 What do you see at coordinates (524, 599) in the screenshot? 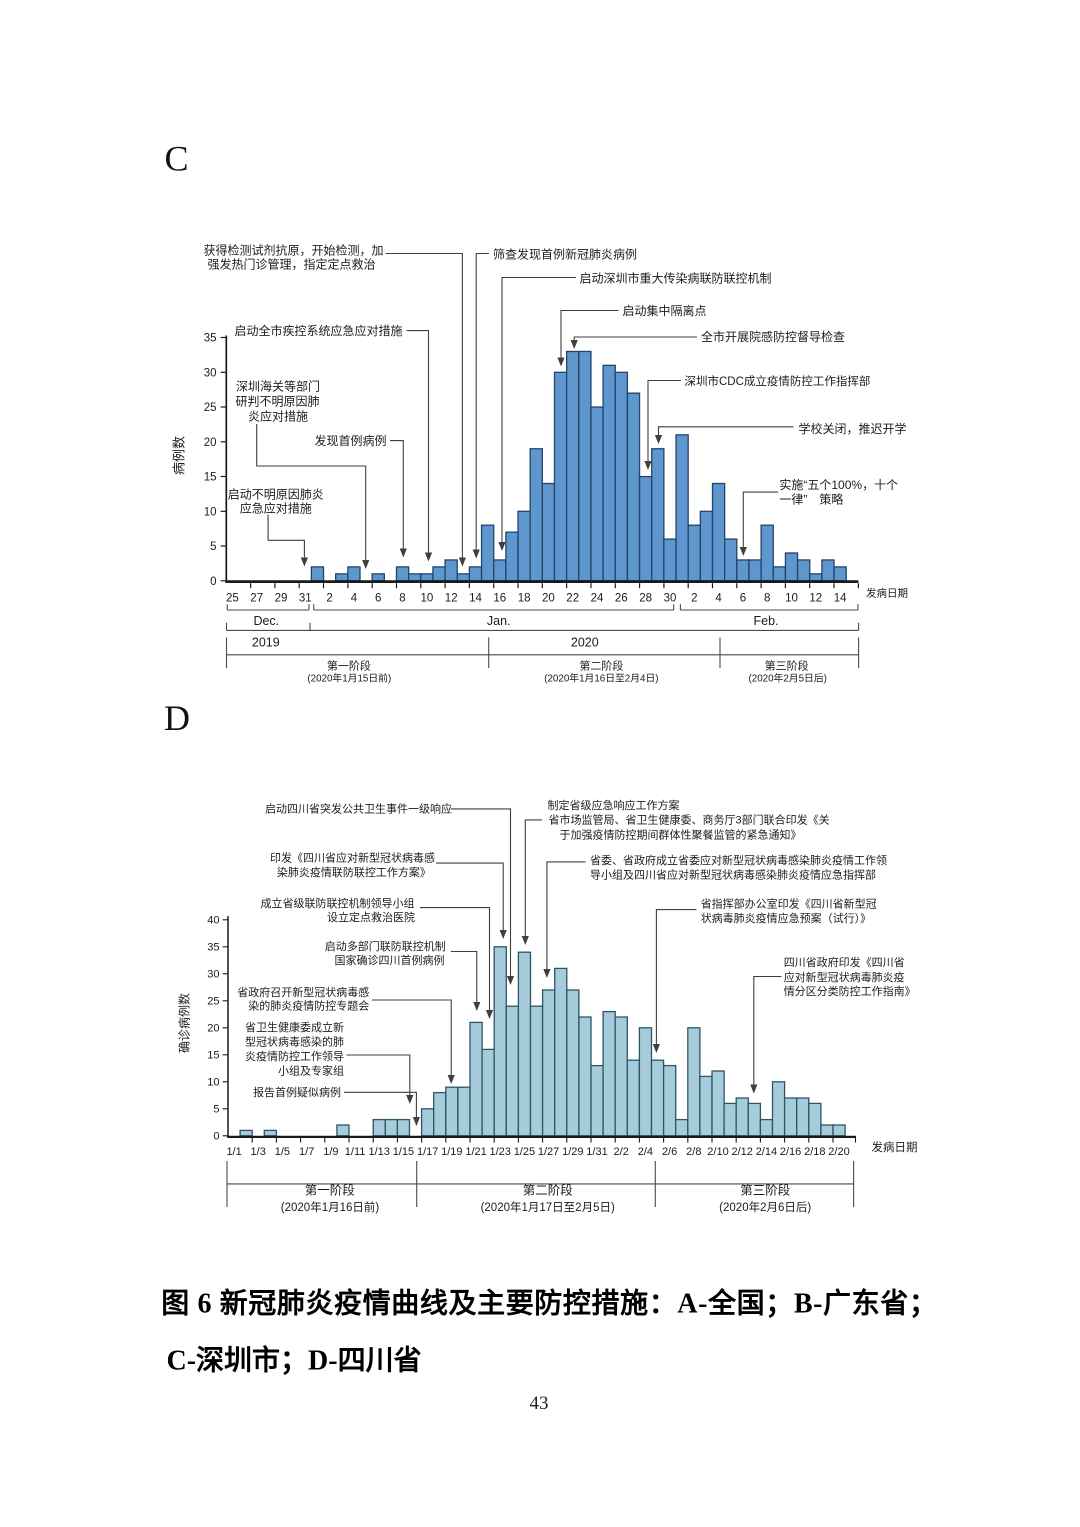
I see `svg-text: 18` at bounding box center [524, 599].